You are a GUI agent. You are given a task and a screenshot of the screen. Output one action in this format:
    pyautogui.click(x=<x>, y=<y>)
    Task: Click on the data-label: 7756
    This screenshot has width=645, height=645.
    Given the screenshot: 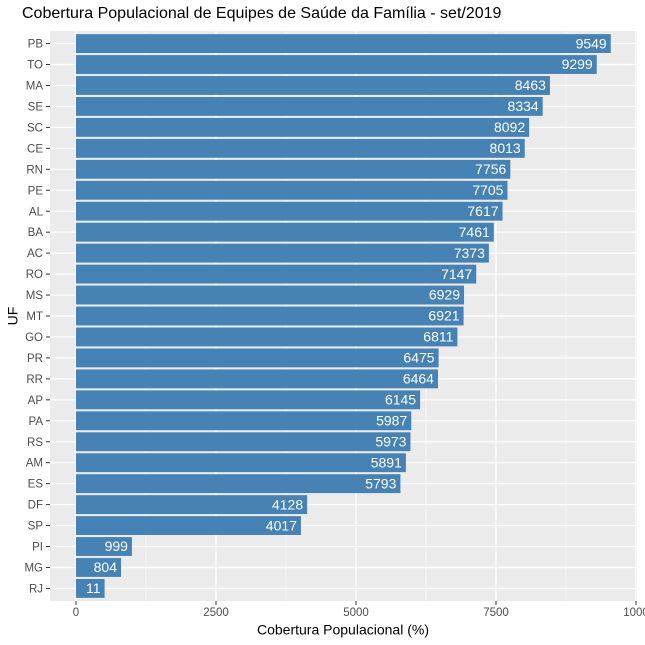 What is the action you would take?
    pyautogui.click(x=490, y=169)
    